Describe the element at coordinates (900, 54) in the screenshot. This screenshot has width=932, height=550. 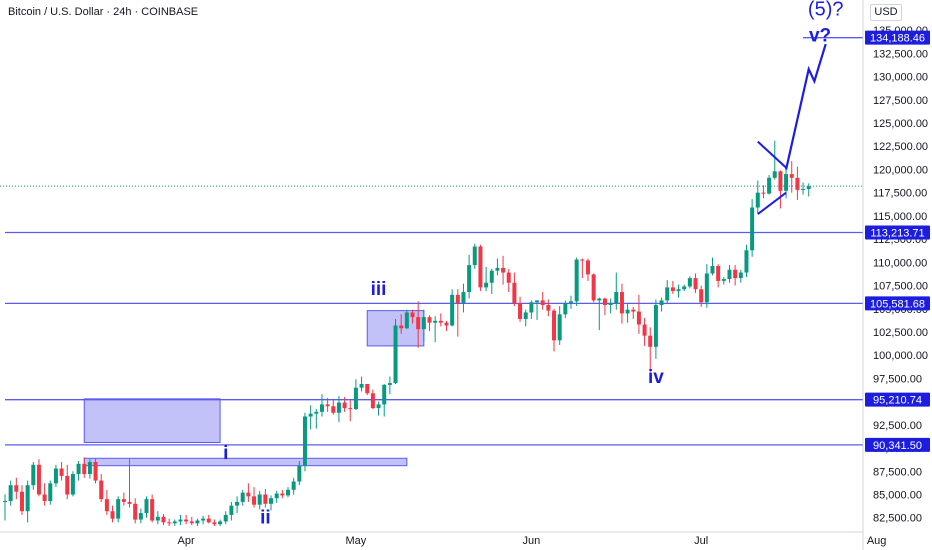
I see `y-tick-label: 132,500.00` at that location.